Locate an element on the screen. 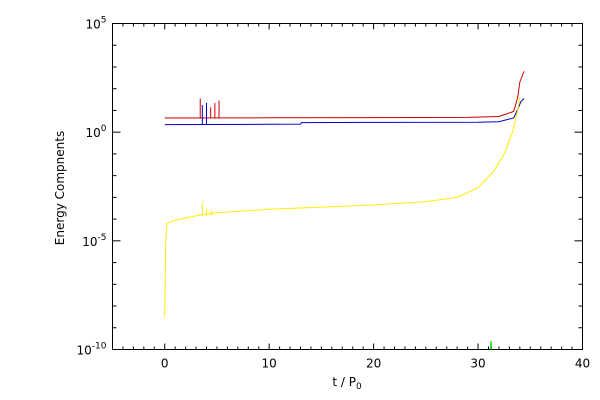 Image resolution: width=600 pixels, height=400 pixels. y-tick-label: 10⁻¹⁰ is located at coordinates (92, 350).